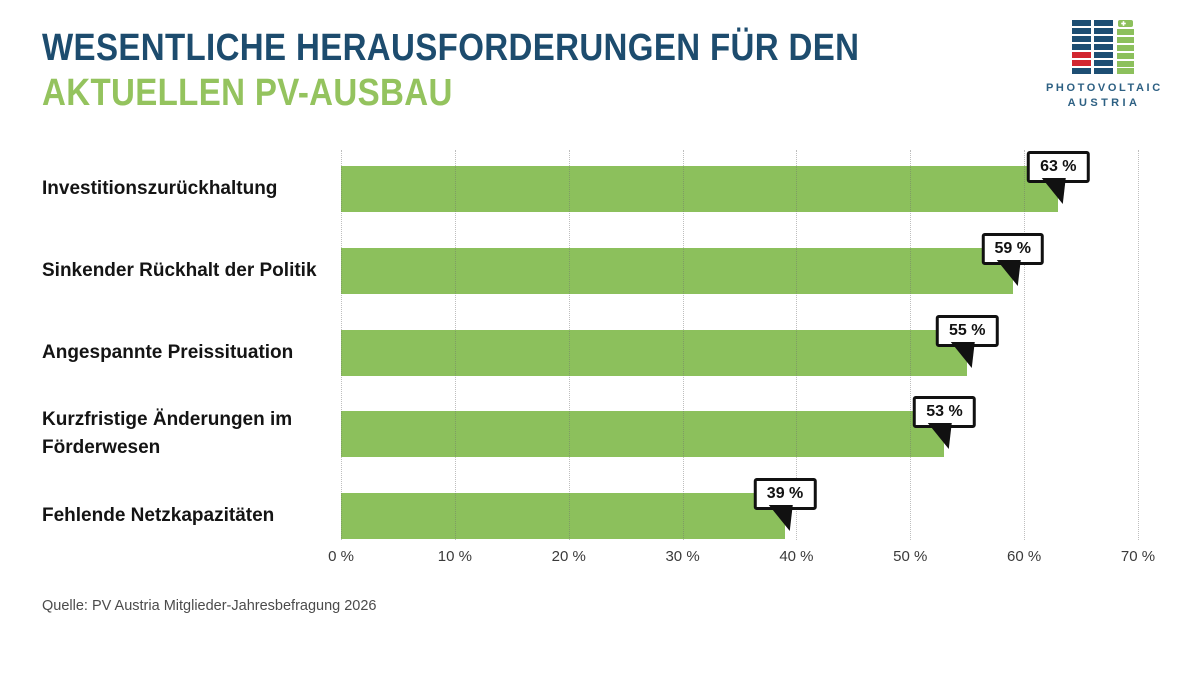  I want to click on axis-tick-label: 50 %, so click(910, 556).